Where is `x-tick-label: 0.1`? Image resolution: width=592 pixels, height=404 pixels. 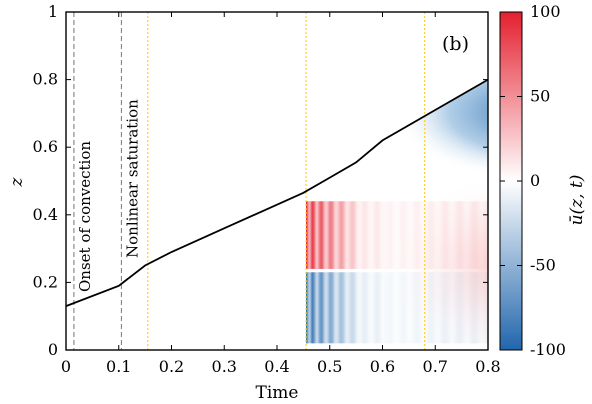
x-tick-label: 0.1 is located at coordinates (118, 366).